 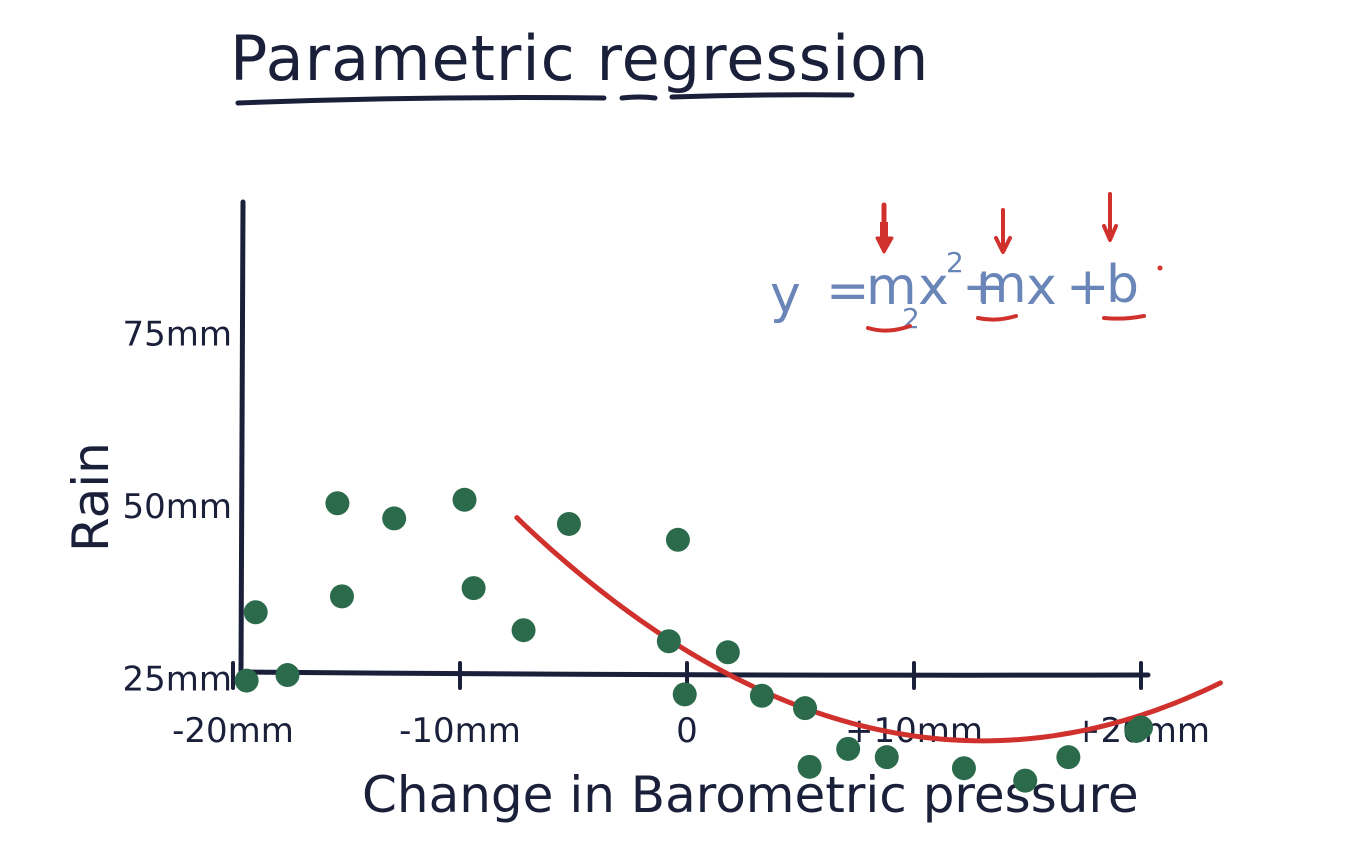 What do you see at coordinates (955, 262) in the screenshot?
I see `equation-x2-superscript: 2` at bounding box center [955, 262].